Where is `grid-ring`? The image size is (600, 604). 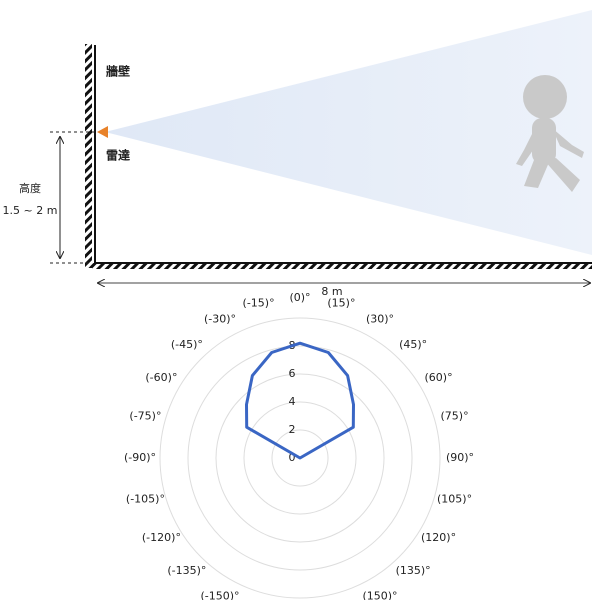 grid-ring is located at coordinates (300, 458).